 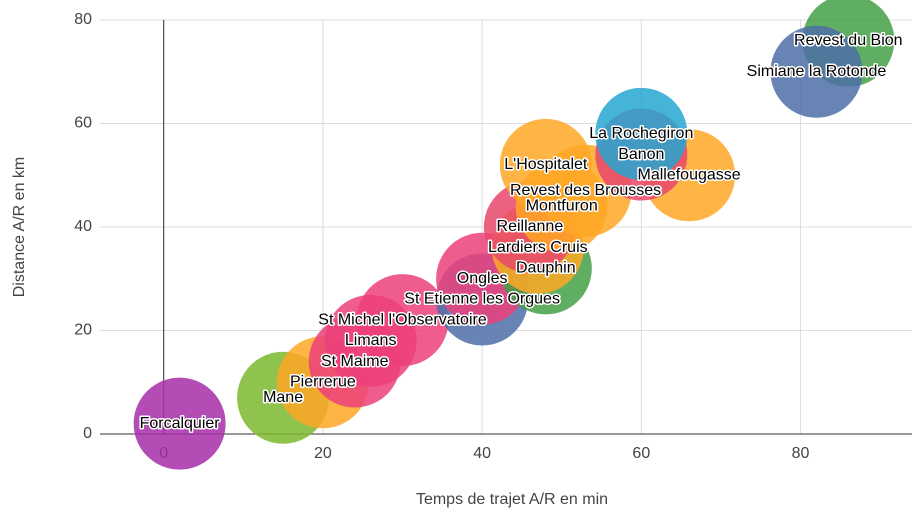 I want to click on bubble-label: Revest des Brousses, so click(x=585, y=190).